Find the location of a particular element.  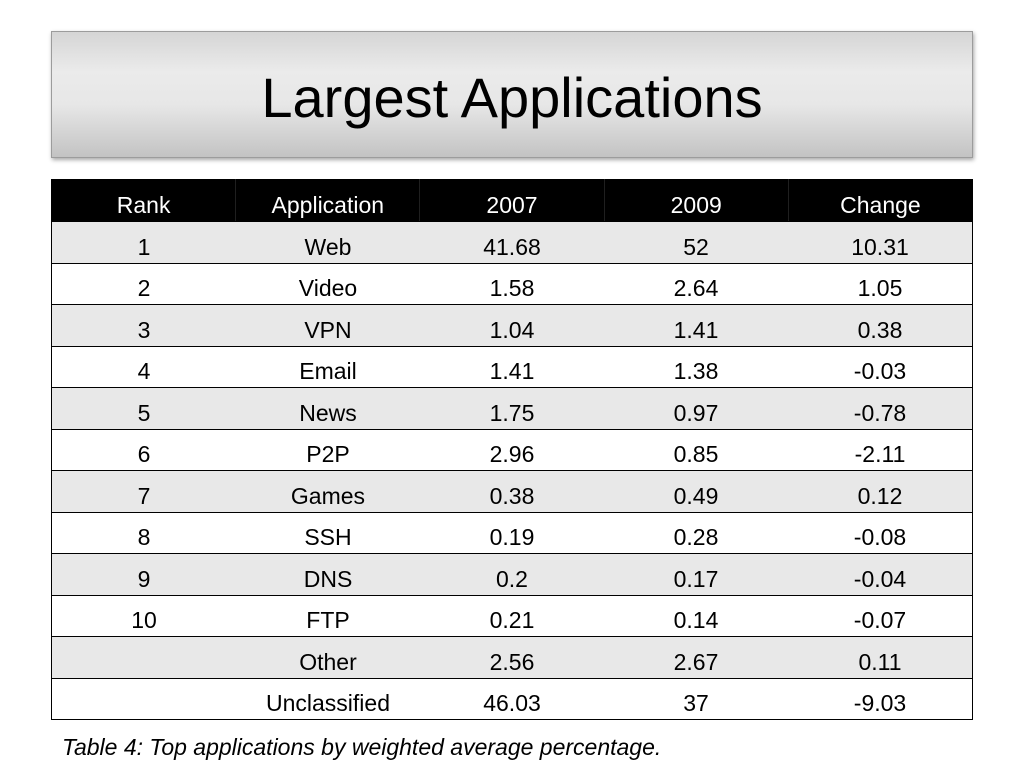

rank-cell: 8 is located at coordinates (144, 537).